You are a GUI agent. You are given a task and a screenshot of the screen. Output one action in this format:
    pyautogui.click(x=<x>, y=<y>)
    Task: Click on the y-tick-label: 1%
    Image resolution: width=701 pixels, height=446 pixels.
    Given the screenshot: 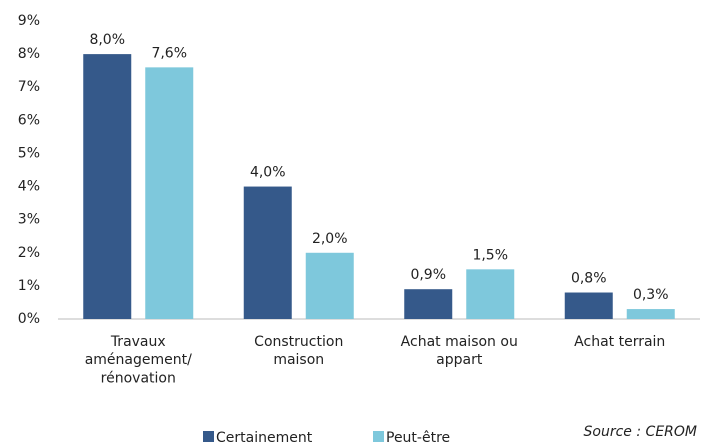 What is the action you would take?
    pyautogui.click(x=29, y=286)
    